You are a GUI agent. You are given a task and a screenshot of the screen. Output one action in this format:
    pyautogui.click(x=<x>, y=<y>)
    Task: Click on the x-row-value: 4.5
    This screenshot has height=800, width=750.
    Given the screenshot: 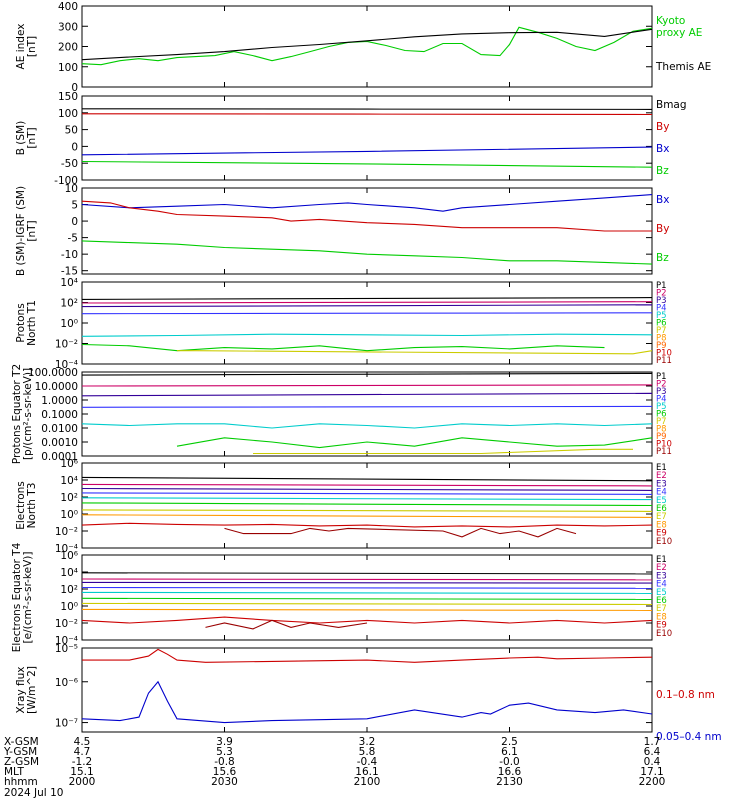 What is the action you would take?
    pyautogui.click(x=82, y=742)
    